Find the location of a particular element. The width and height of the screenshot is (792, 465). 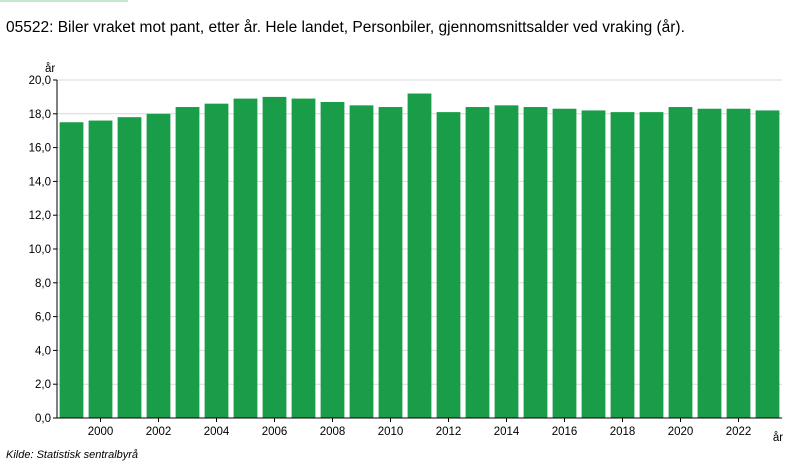

y-tick-label: 20,0 is located at coordinates (40, 81).